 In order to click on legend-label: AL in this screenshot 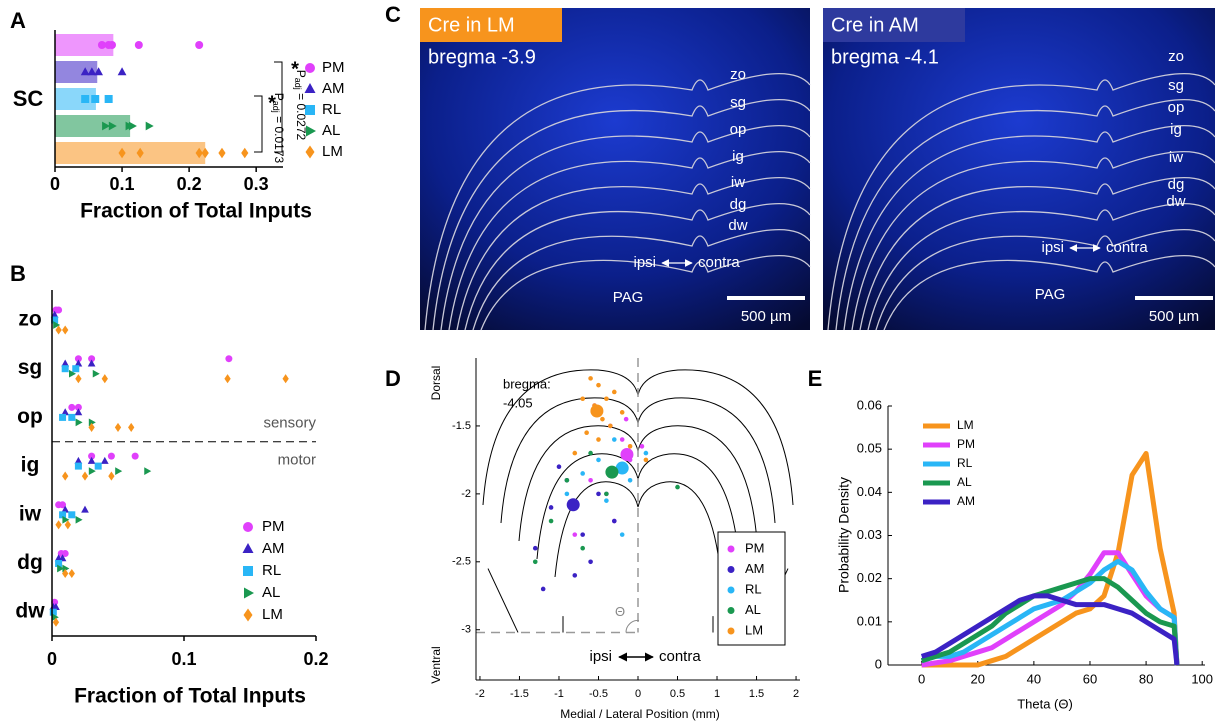, I will do `click(271, 592)`.